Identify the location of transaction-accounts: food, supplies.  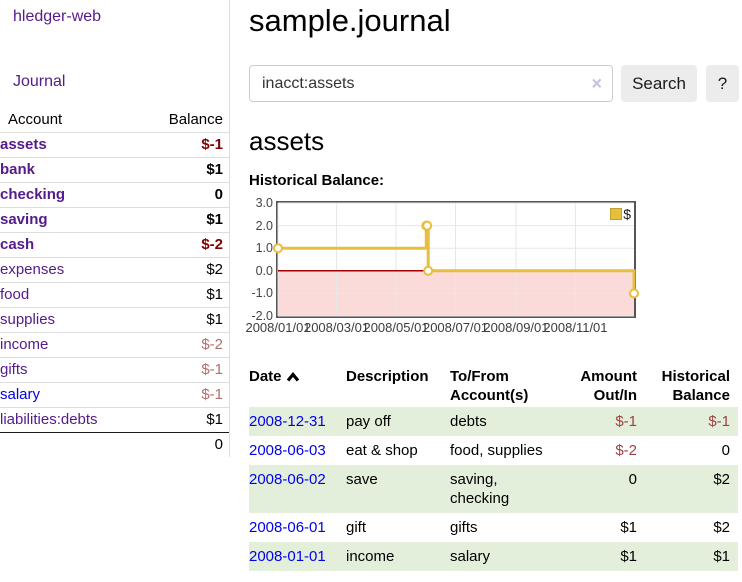
(496, 450).